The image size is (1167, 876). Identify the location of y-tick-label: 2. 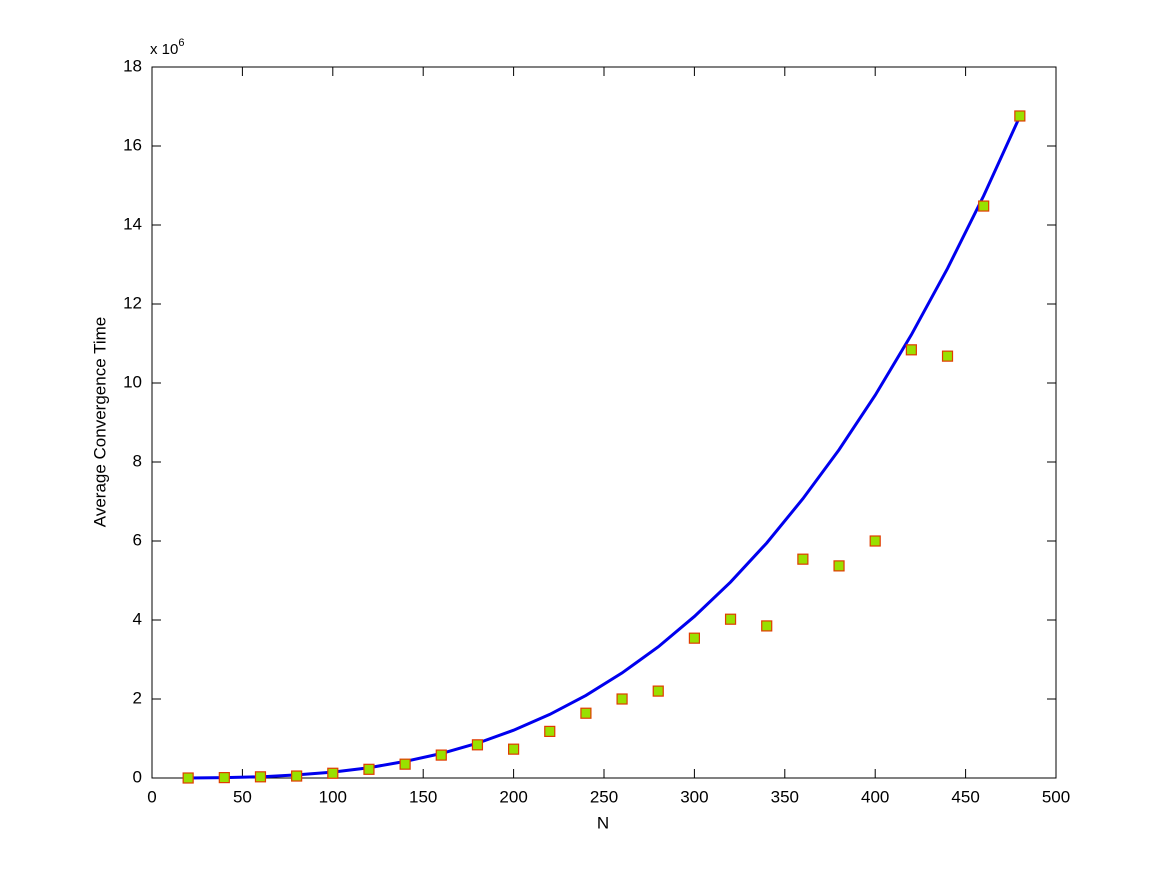
(137, 697).